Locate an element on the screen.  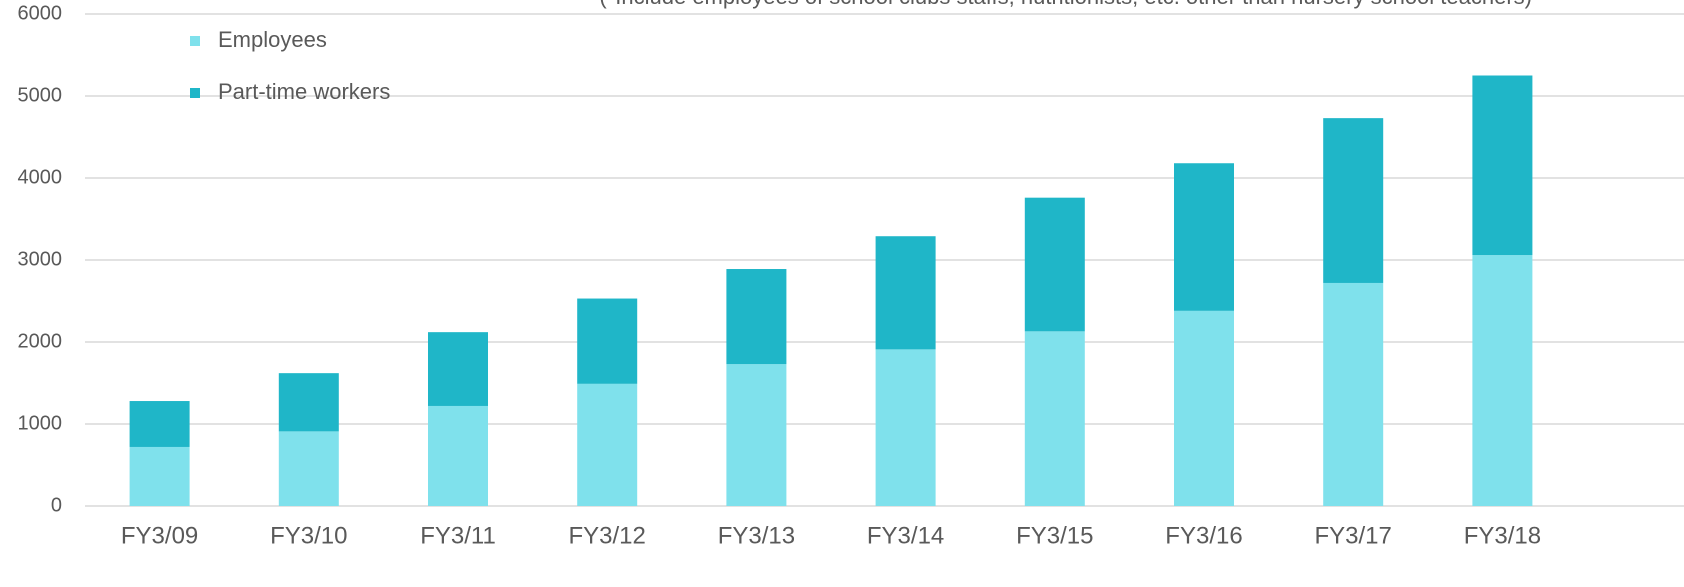
x-tick-label: FY3/14 is located at coordinates (905, 535).